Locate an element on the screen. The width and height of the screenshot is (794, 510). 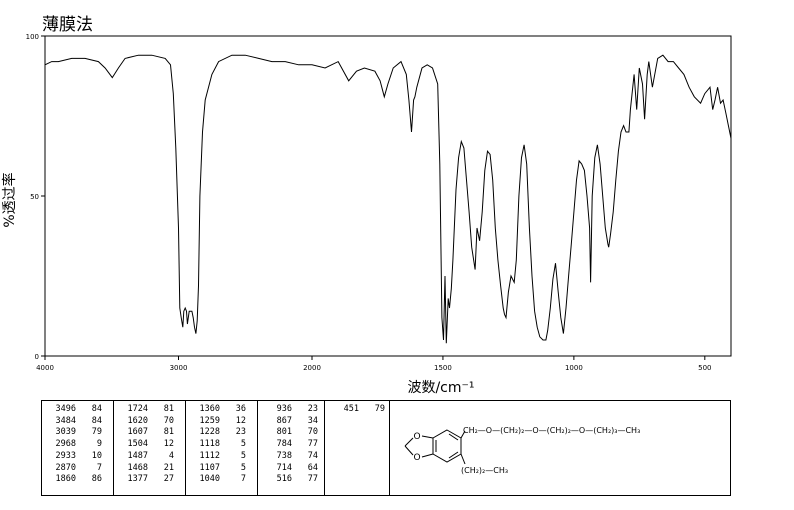
peak-table-row: 1112 5 is located at coordinates (222, 456).